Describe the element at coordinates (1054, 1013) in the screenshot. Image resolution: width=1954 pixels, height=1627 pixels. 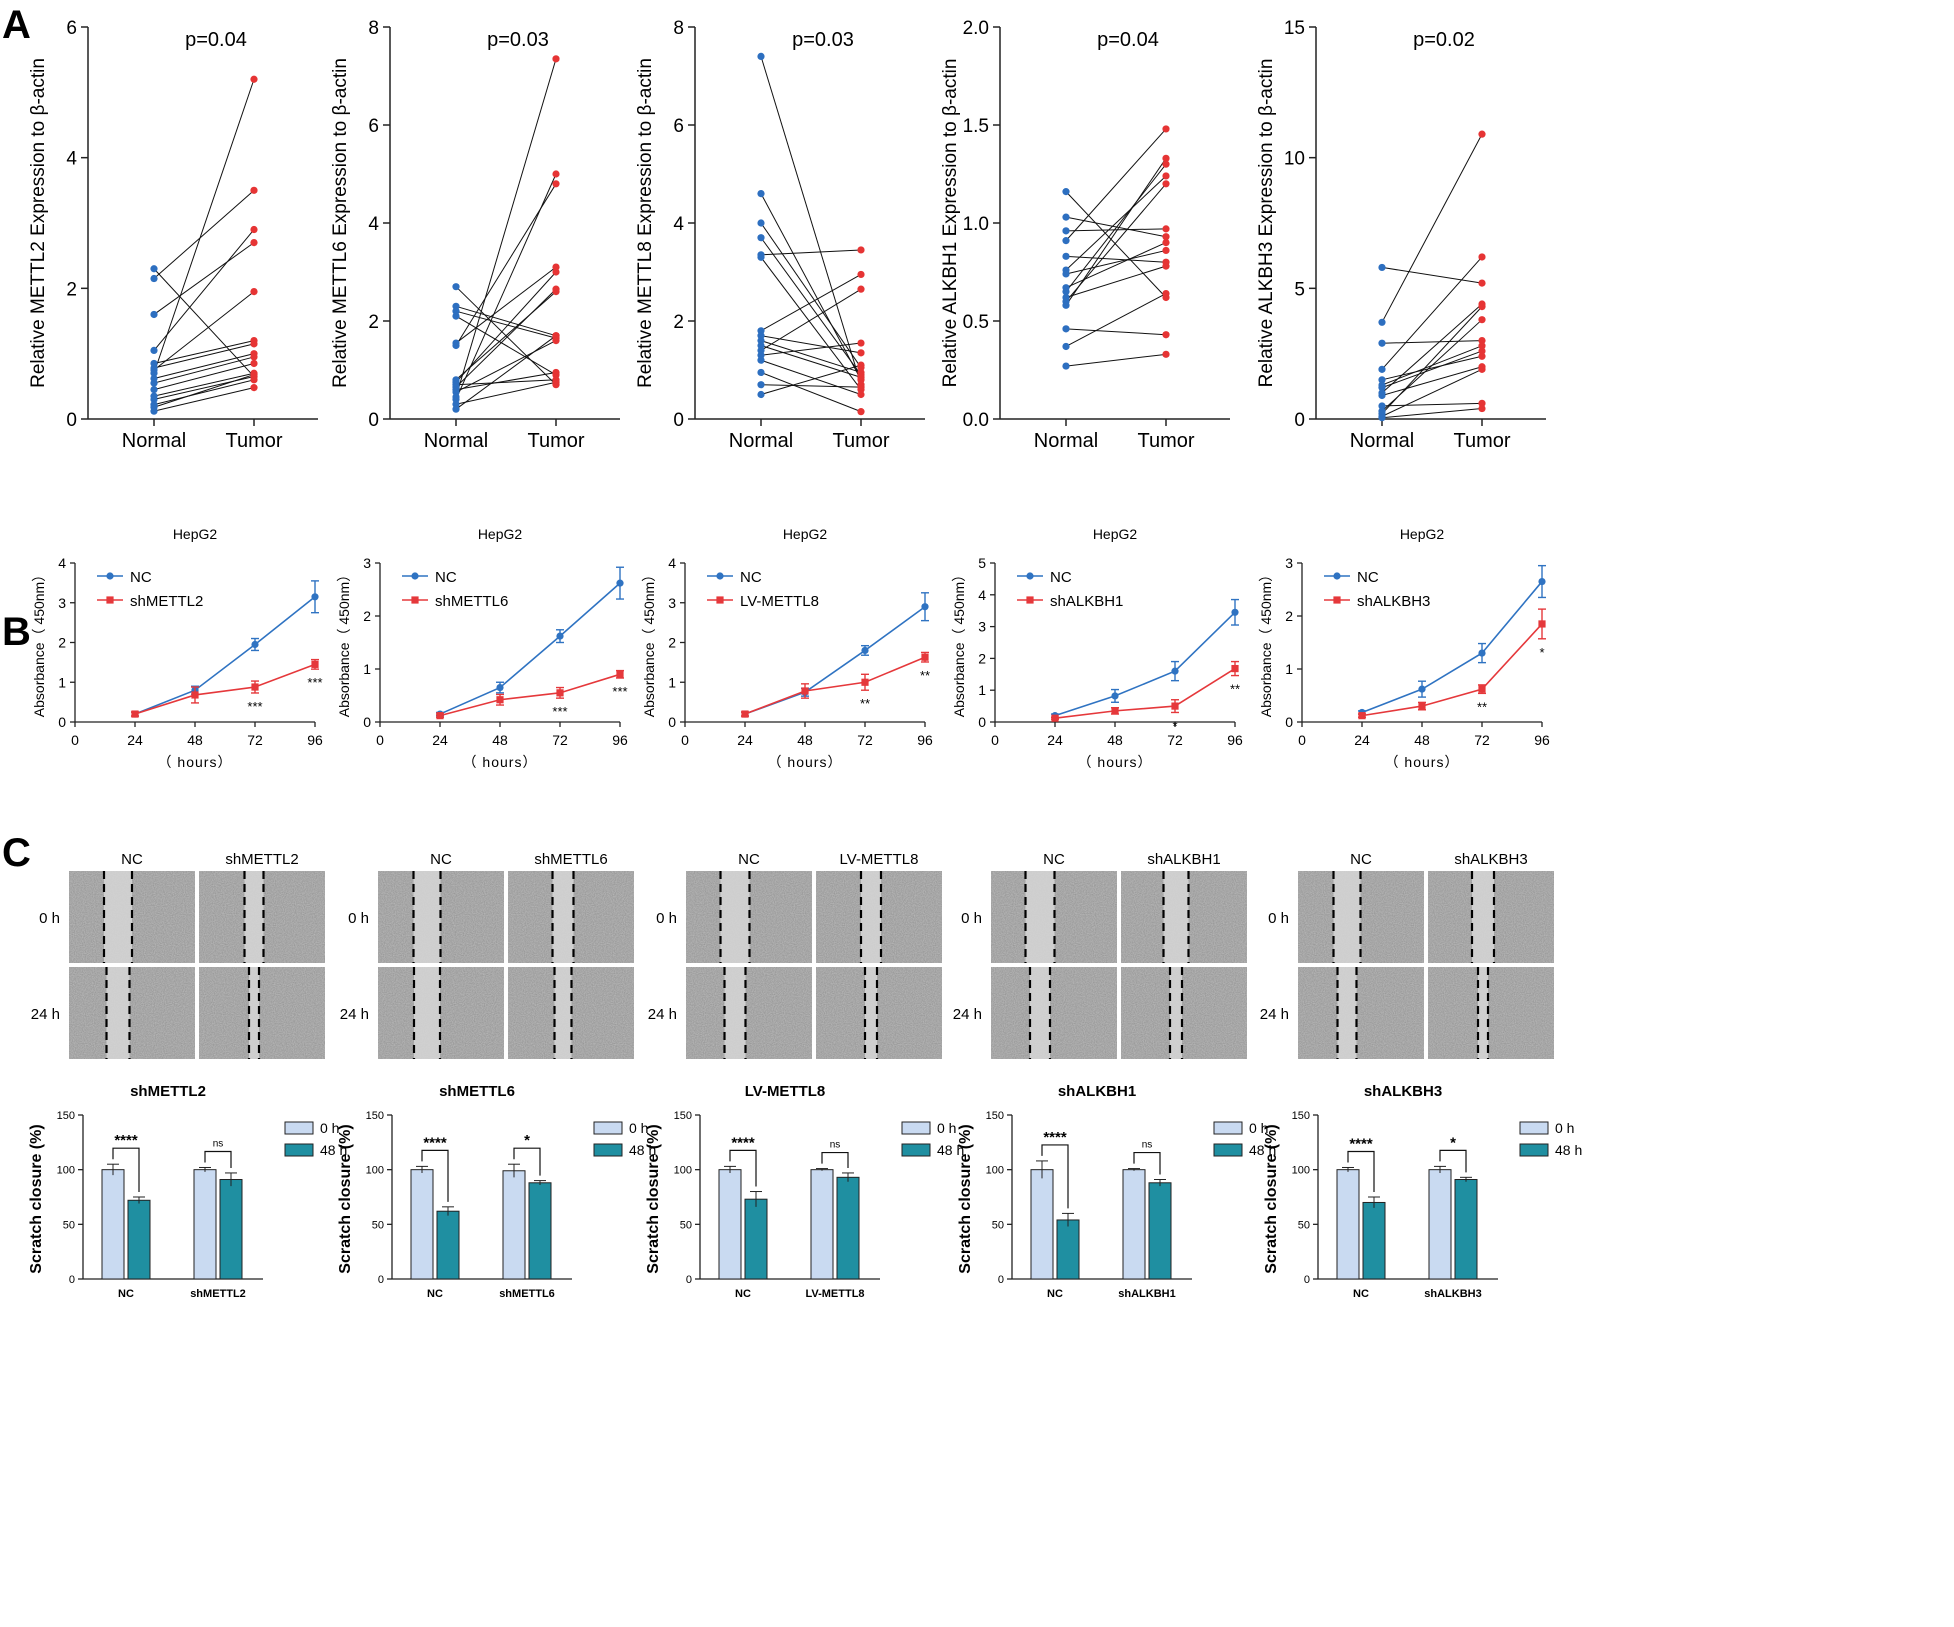
I see `scratch-image-texture` at that location.